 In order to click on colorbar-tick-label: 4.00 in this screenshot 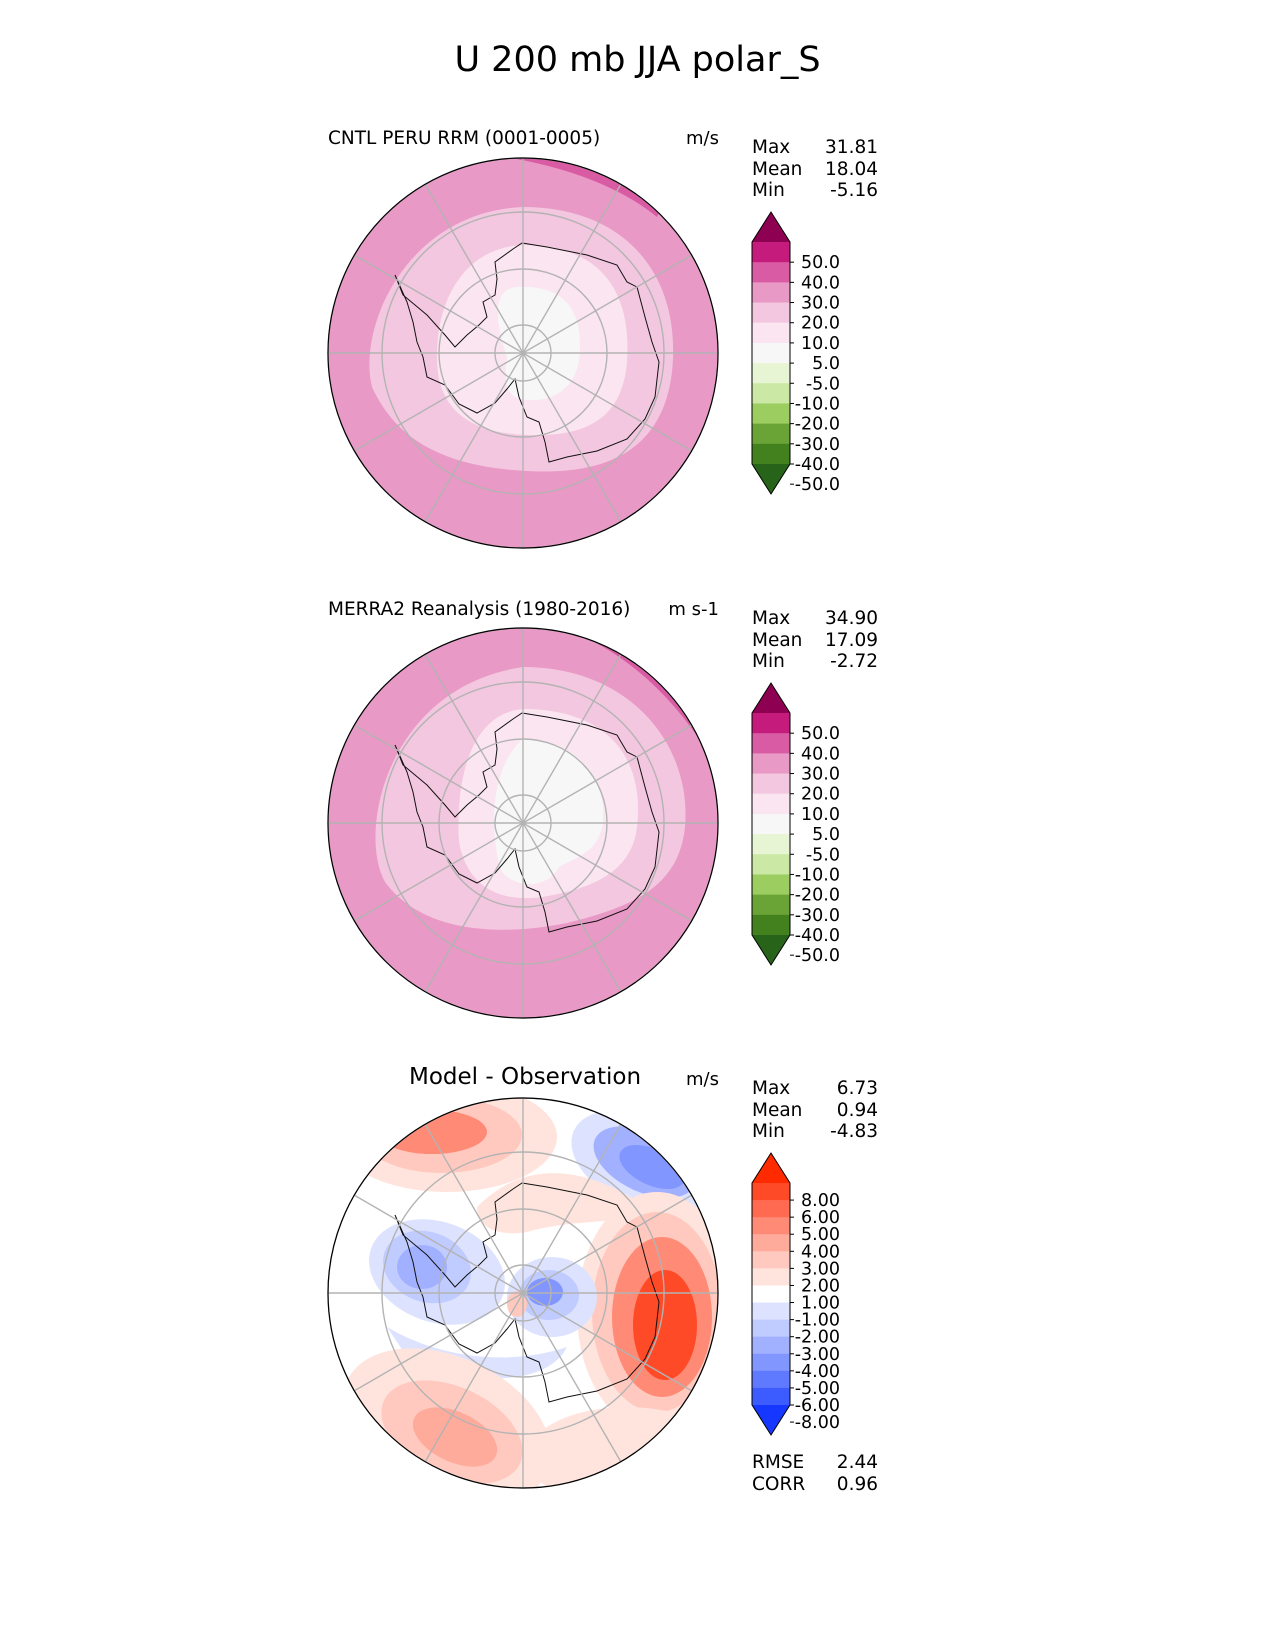, I will do `click(820, 1252)`.